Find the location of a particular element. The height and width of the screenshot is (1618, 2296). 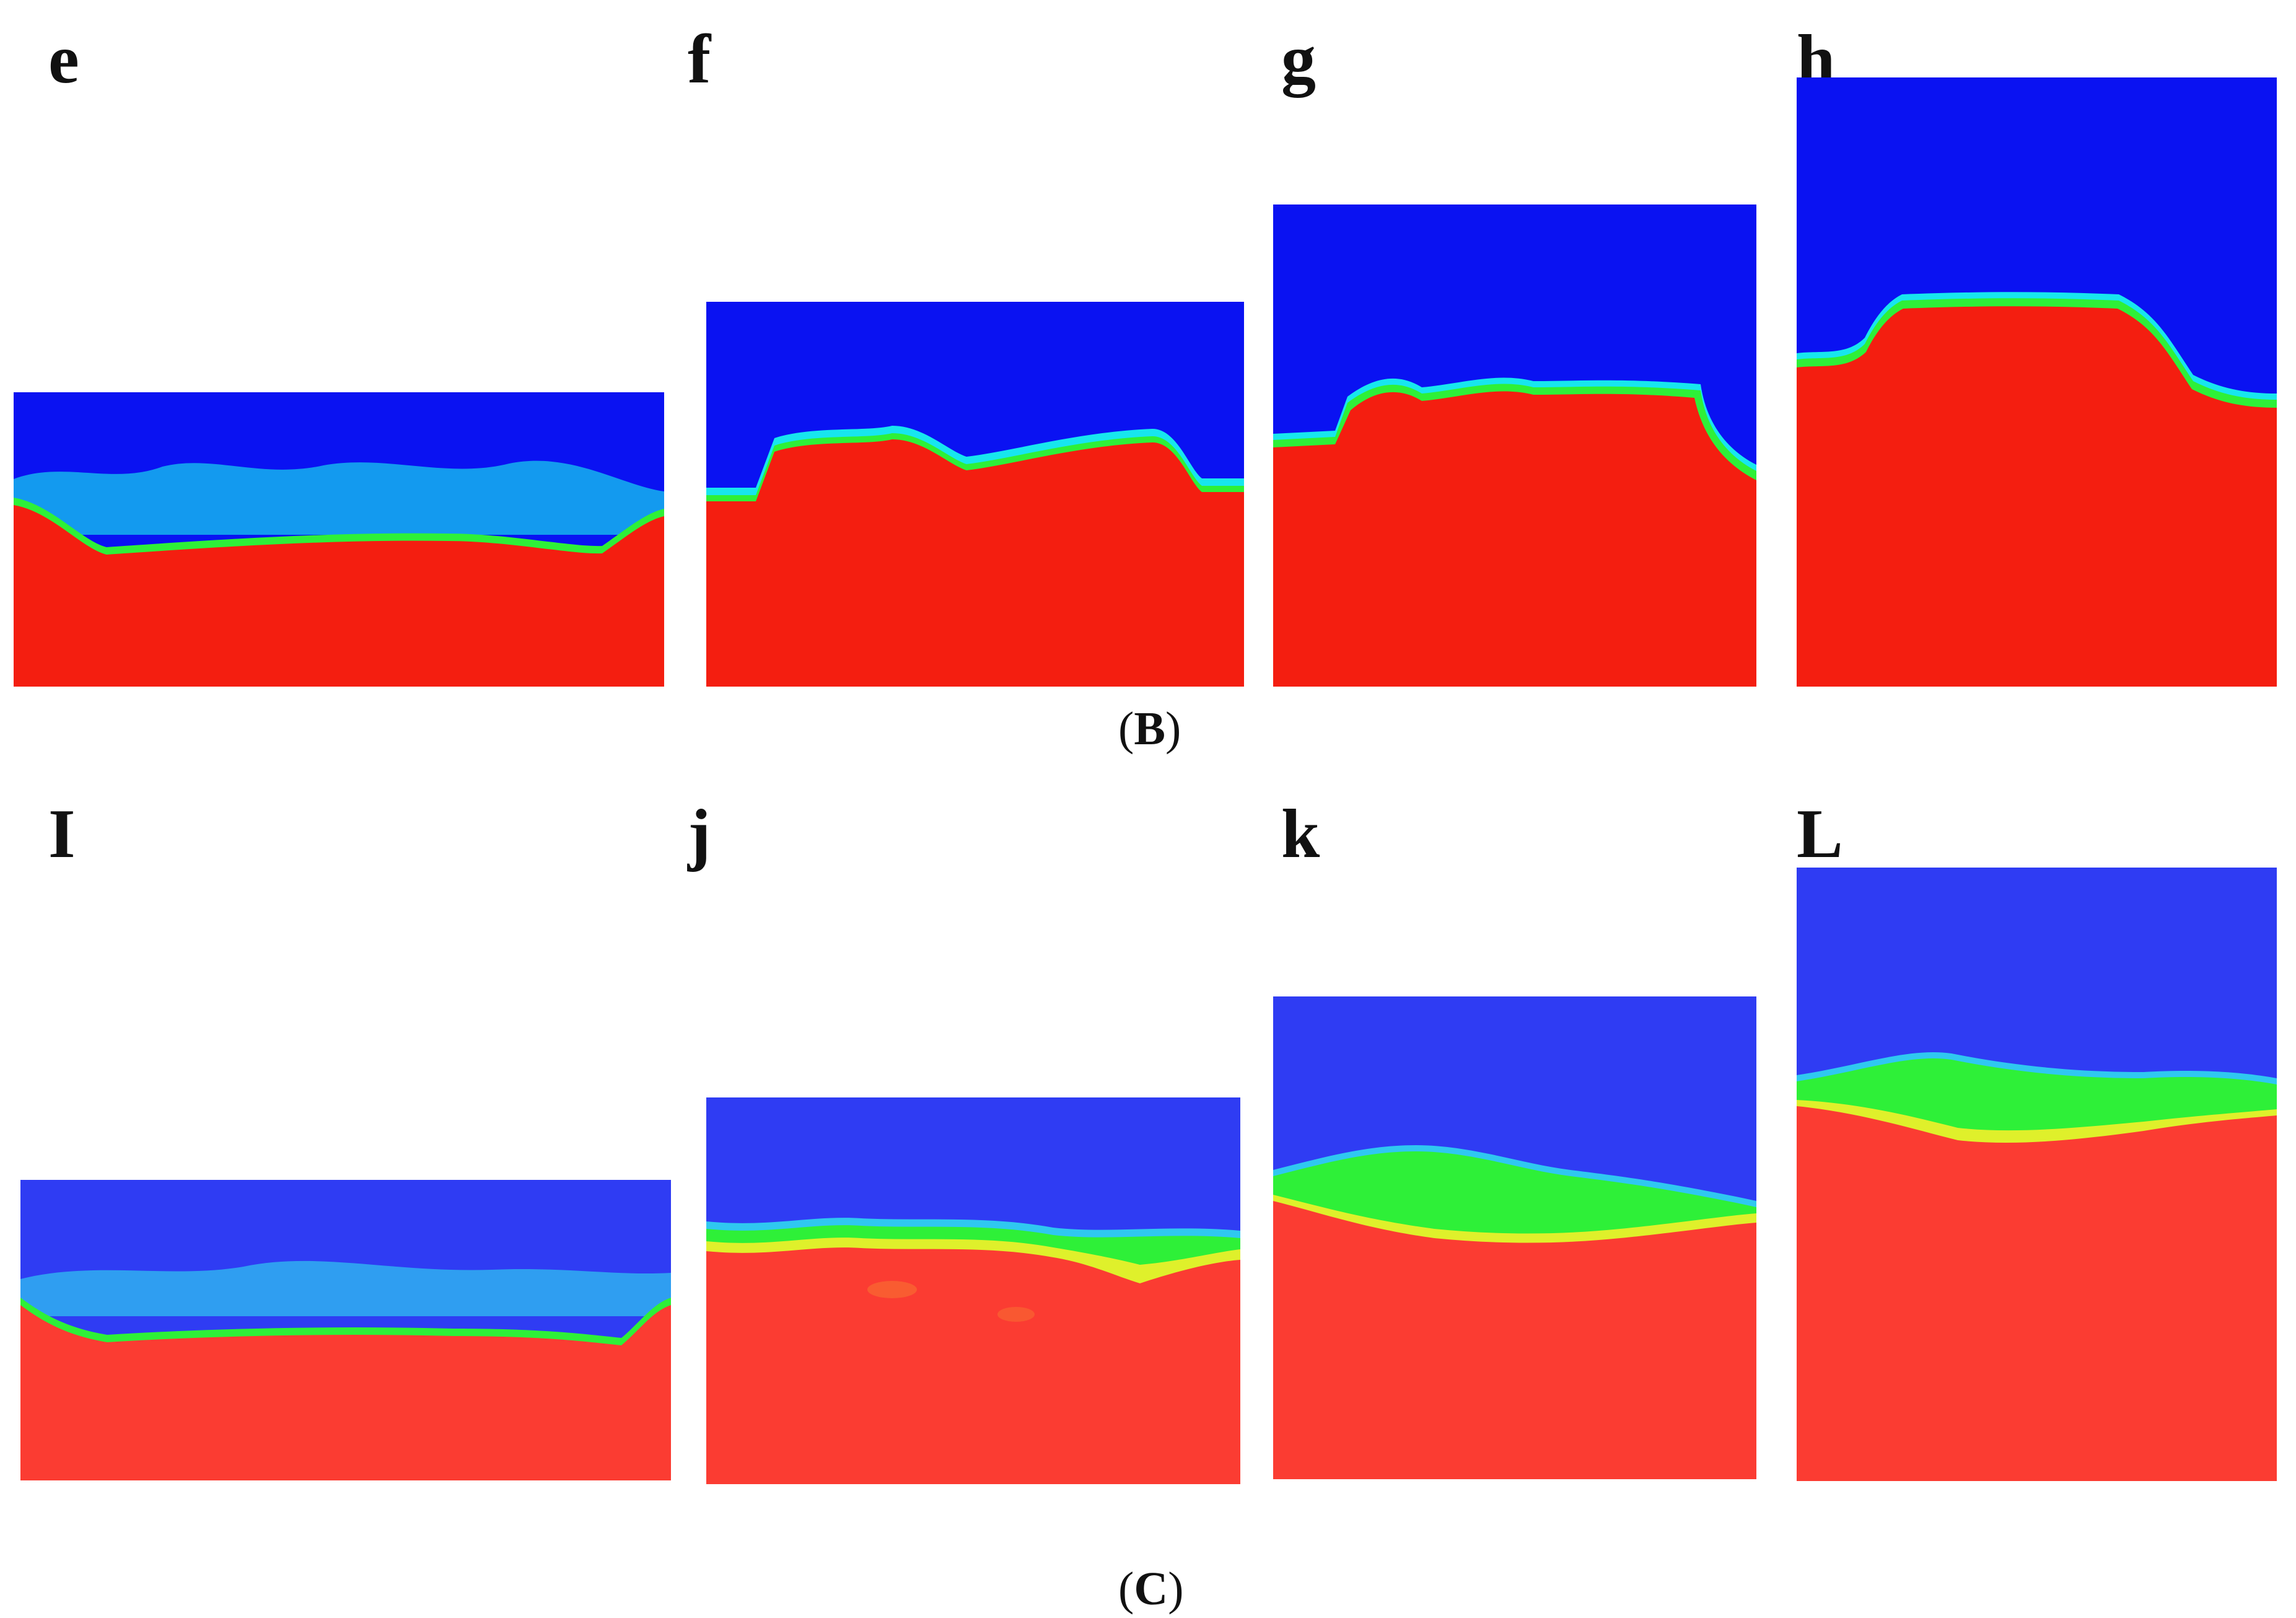

simulation-panel-g is located at coordinates (1514, 445).